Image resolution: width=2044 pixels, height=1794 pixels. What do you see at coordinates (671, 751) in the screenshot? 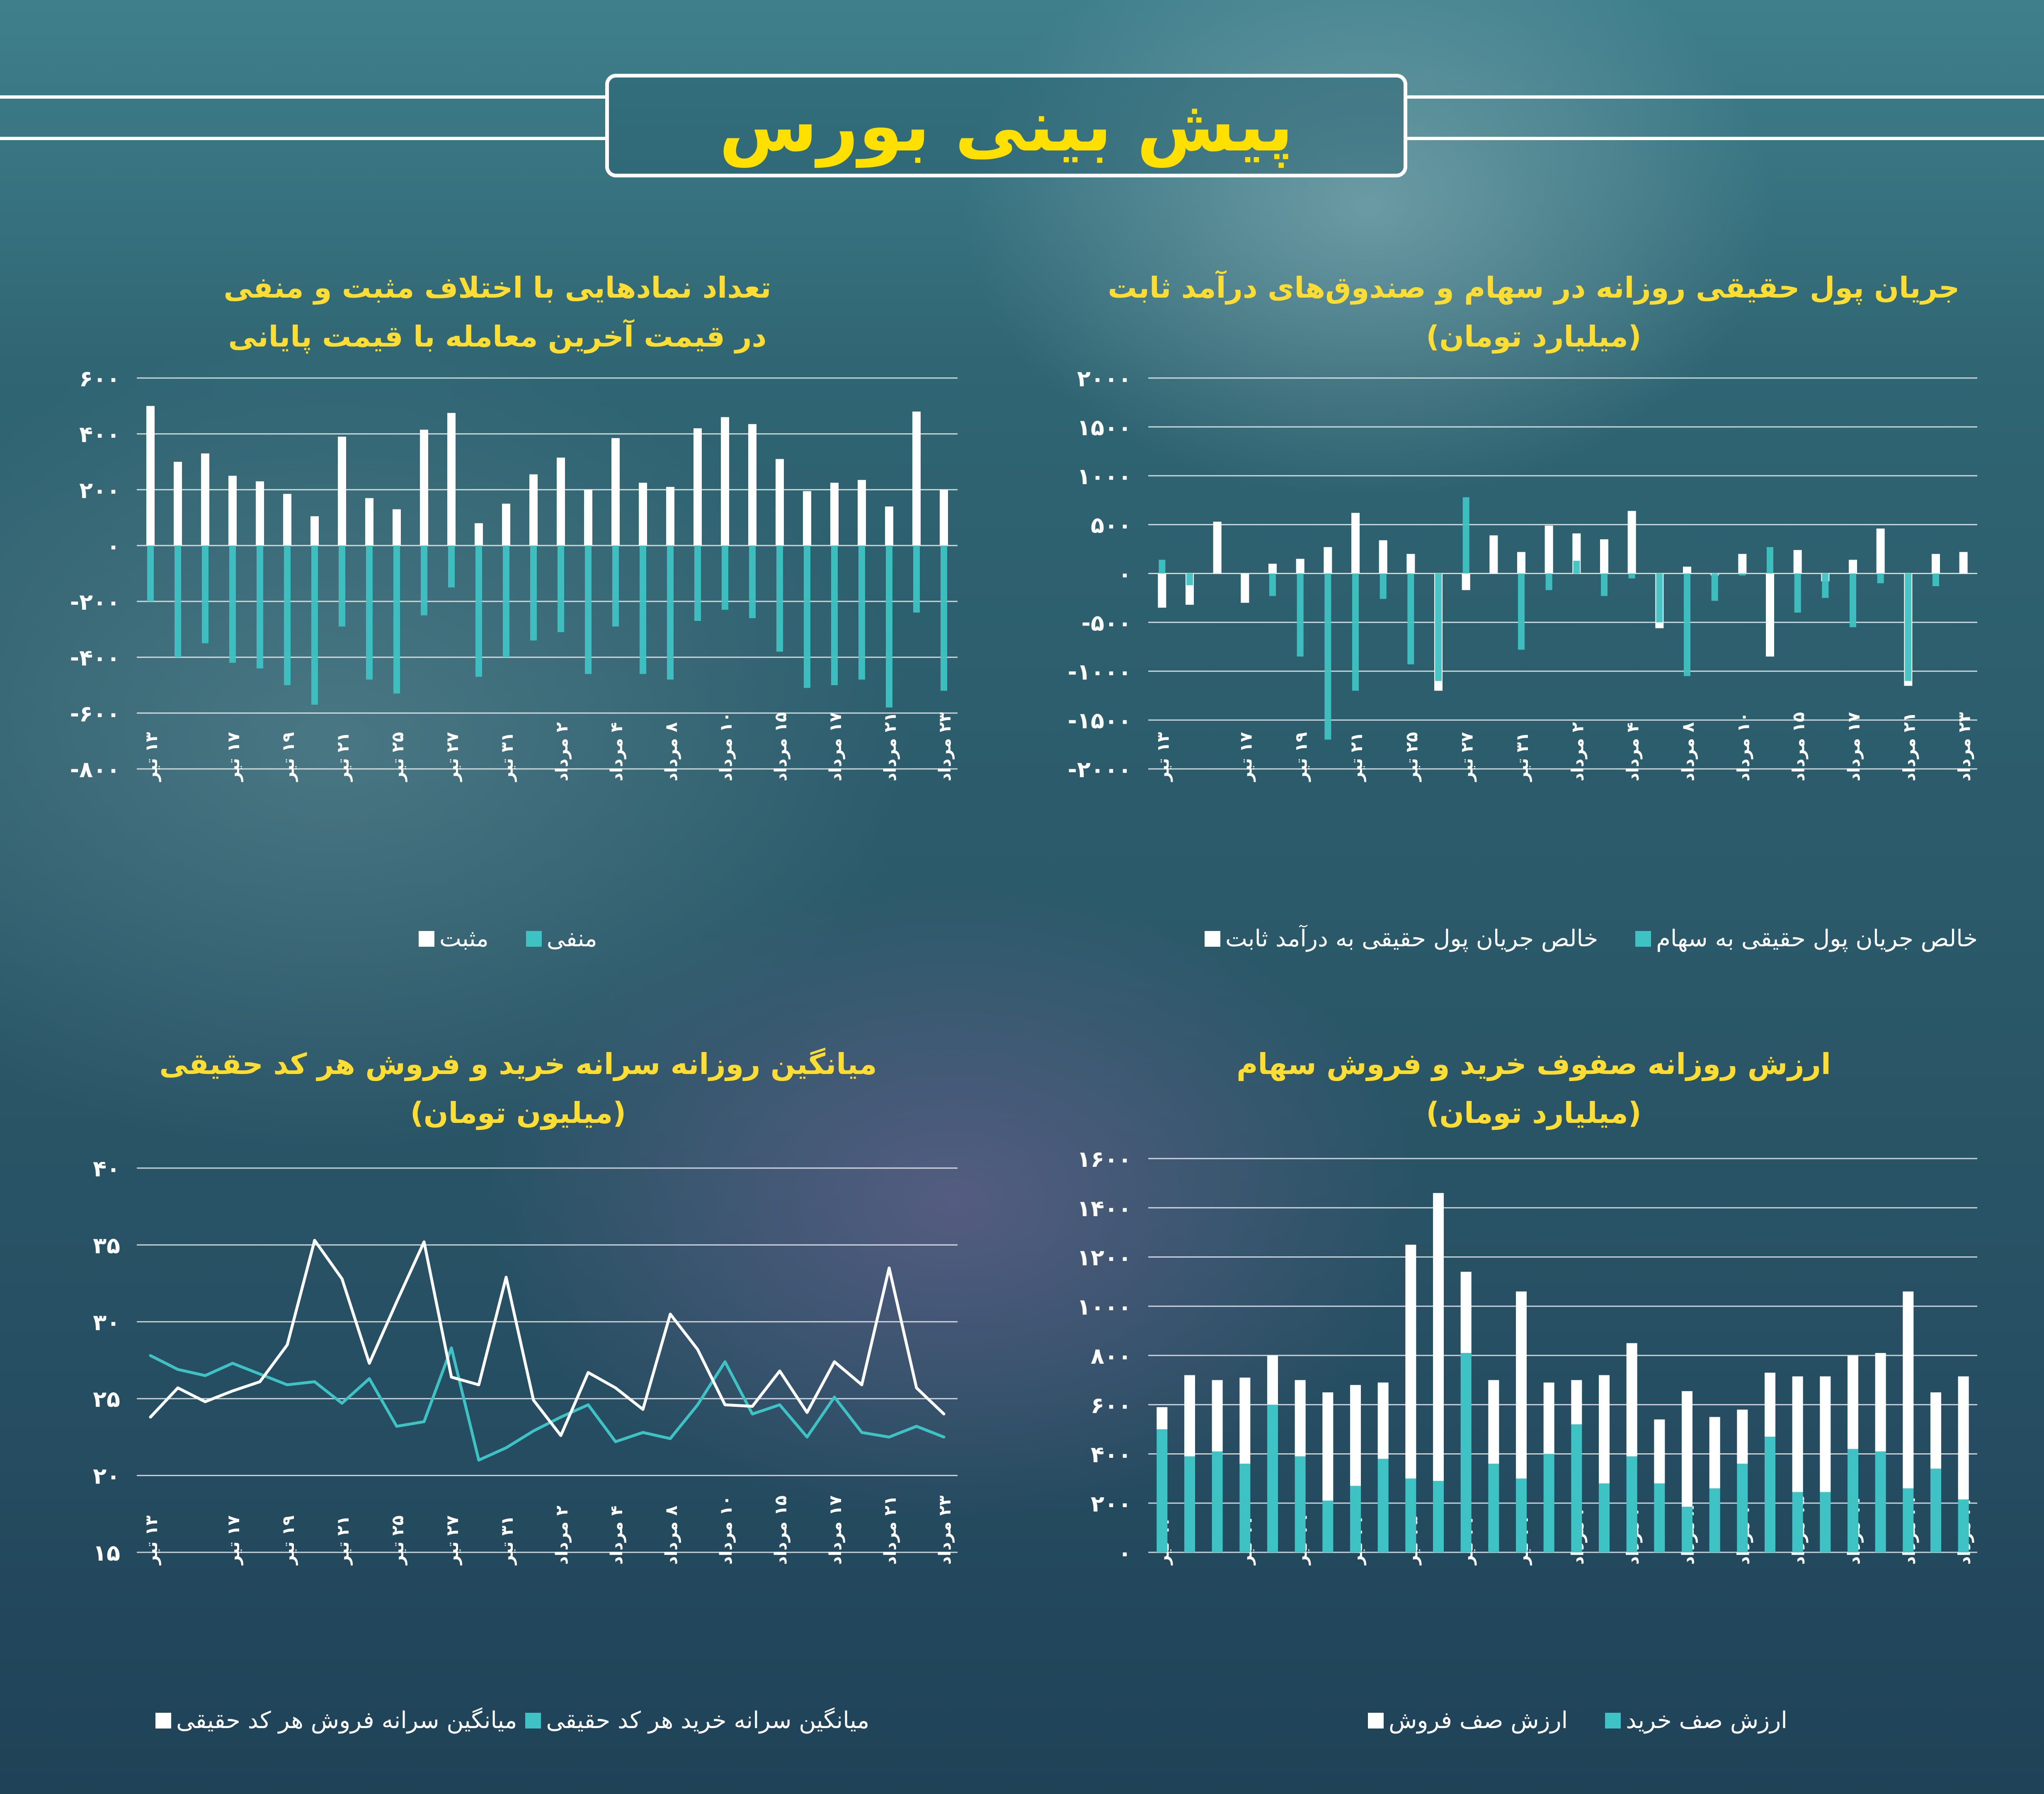
I see `symbols-xtick-label: ۸ مرداد` at bounding box center [671, 751].